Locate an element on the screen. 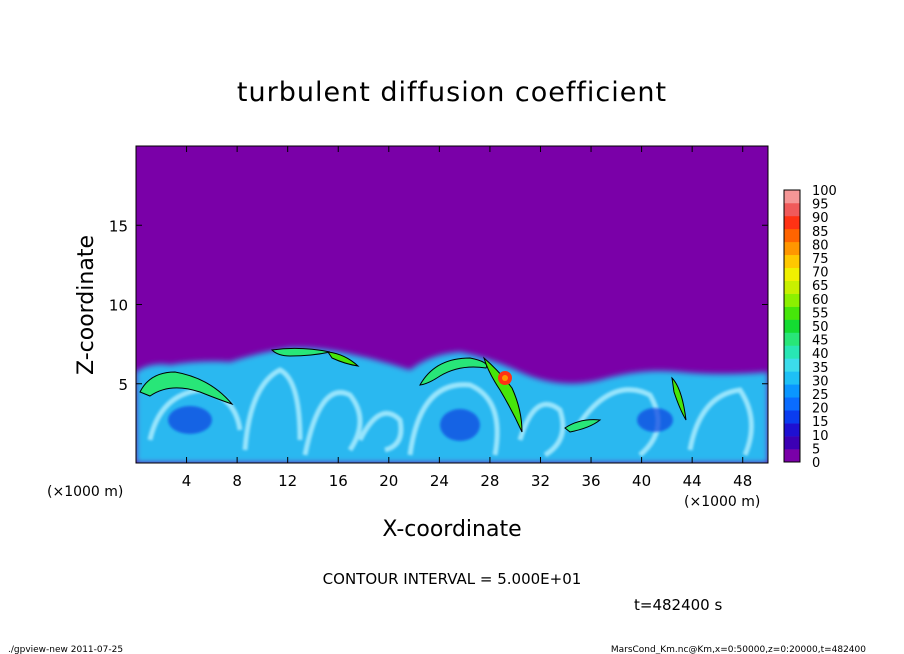 This screenshot has height=654, width=904. colorbar-label: 75 is located at coordinates (820, 259).